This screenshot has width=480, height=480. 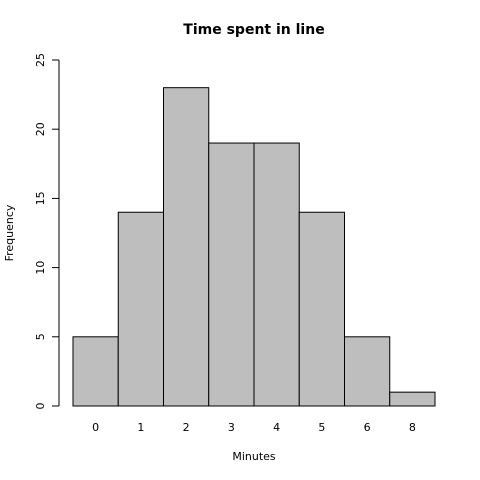 I want to click on y-tick-label: 25, so click(x=40, y=60).